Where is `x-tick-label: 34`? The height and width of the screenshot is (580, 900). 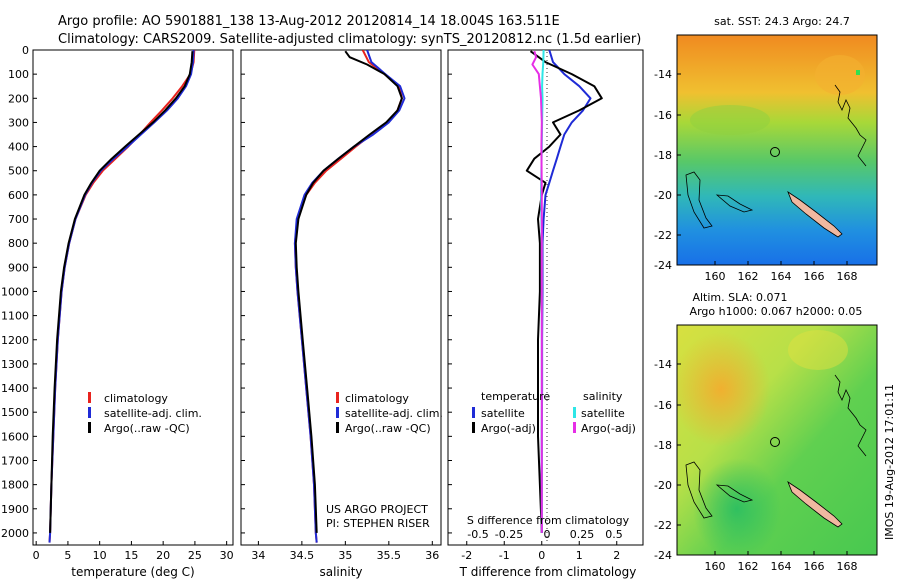
x-tick-label: 34 is located at coordinates (258, 555).